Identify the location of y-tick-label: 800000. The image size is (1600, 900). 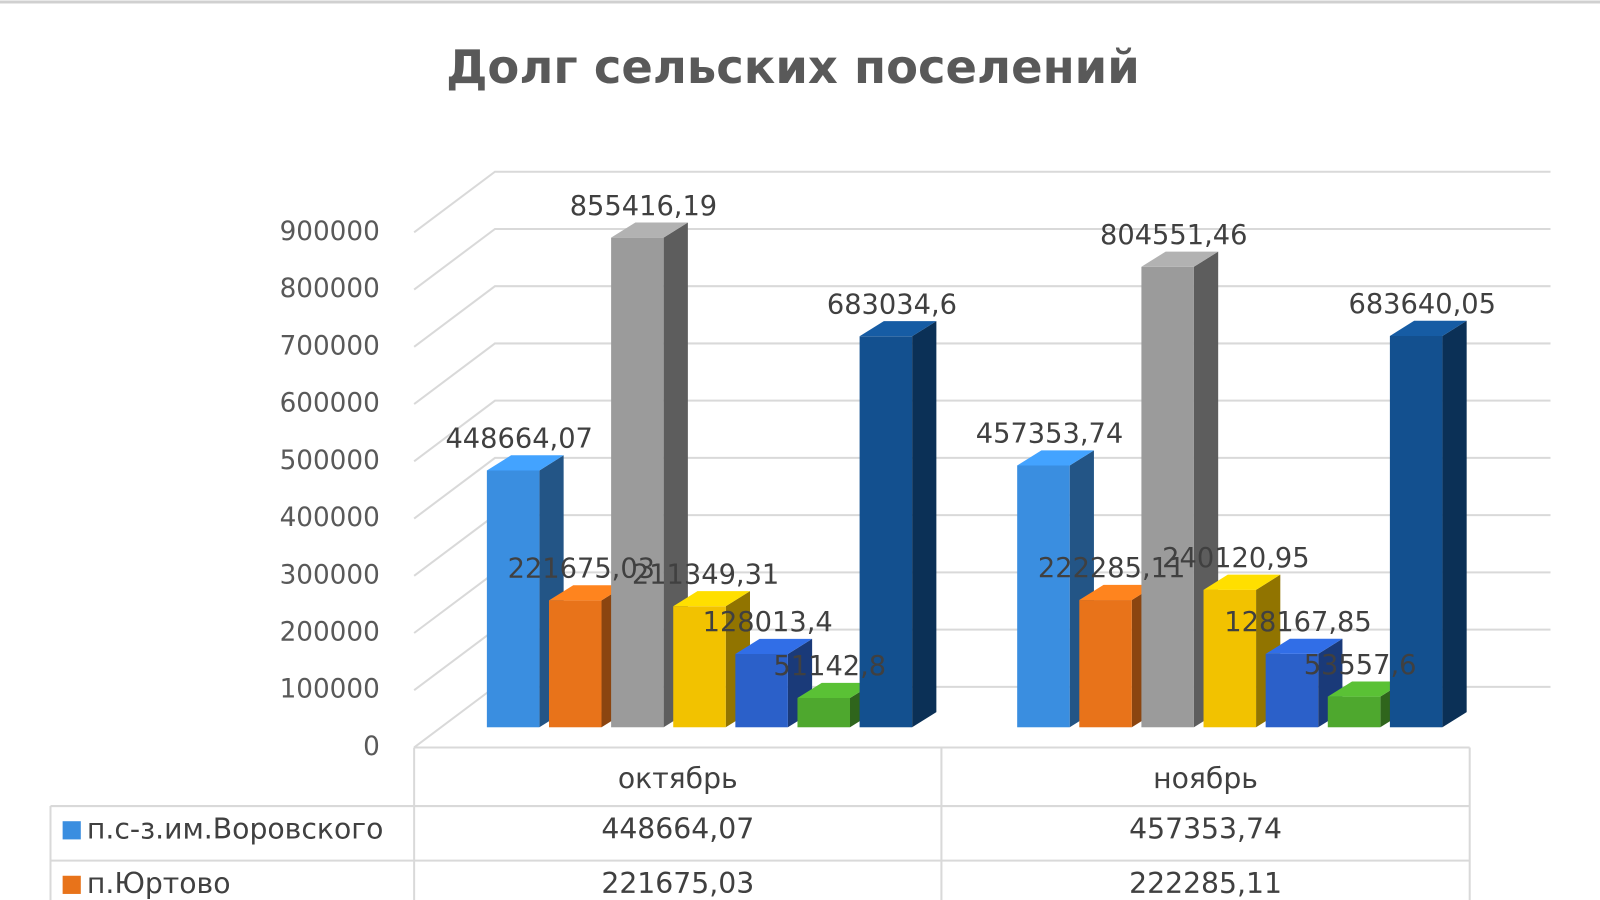
(330, 289).